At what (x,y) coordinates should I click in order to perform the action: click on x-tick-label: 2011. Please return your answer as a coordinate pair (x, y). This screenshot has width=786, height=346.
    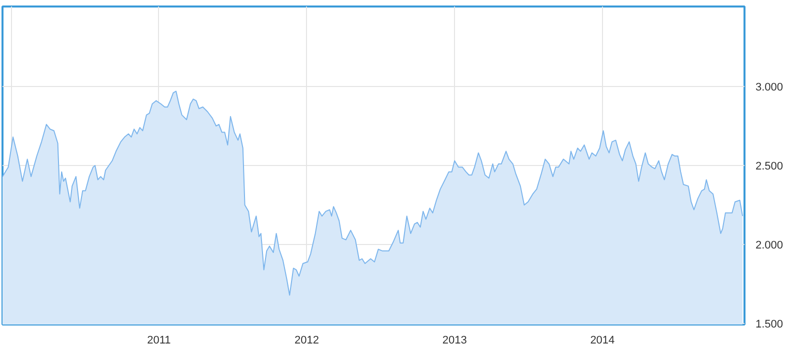
    Looking at the image, I should click on (159, 340).